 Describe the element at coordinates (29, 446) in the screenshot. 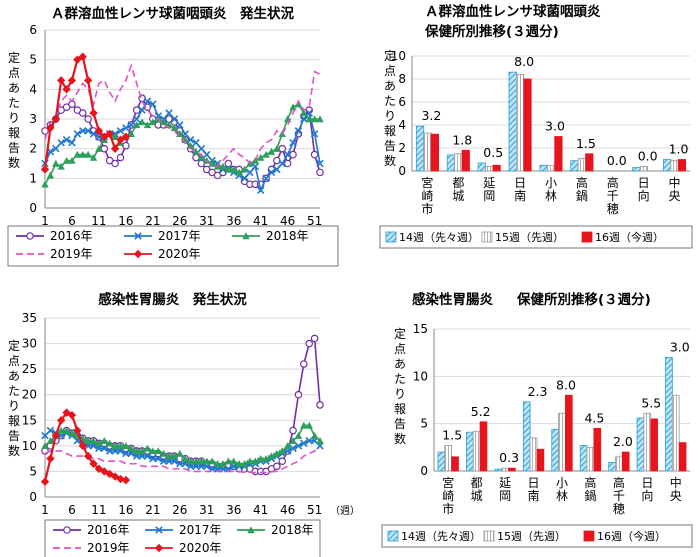

I see `y-tick-label: 10` at that location.